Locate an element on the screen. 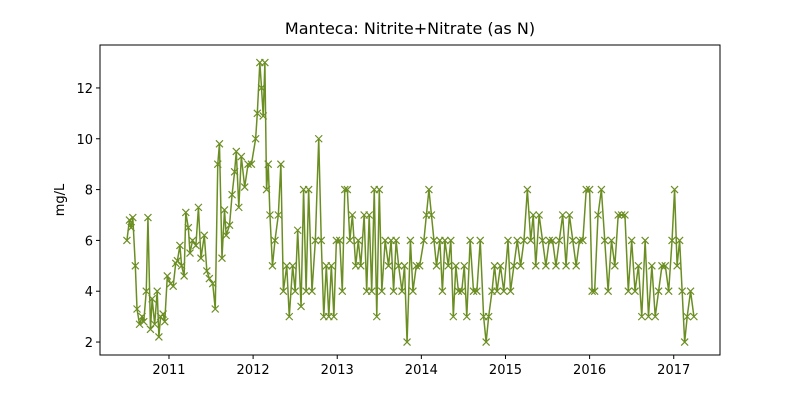 This screenshot has height=400, width=800. y-axis-label: mg/L is located at coordinates (60, 199).